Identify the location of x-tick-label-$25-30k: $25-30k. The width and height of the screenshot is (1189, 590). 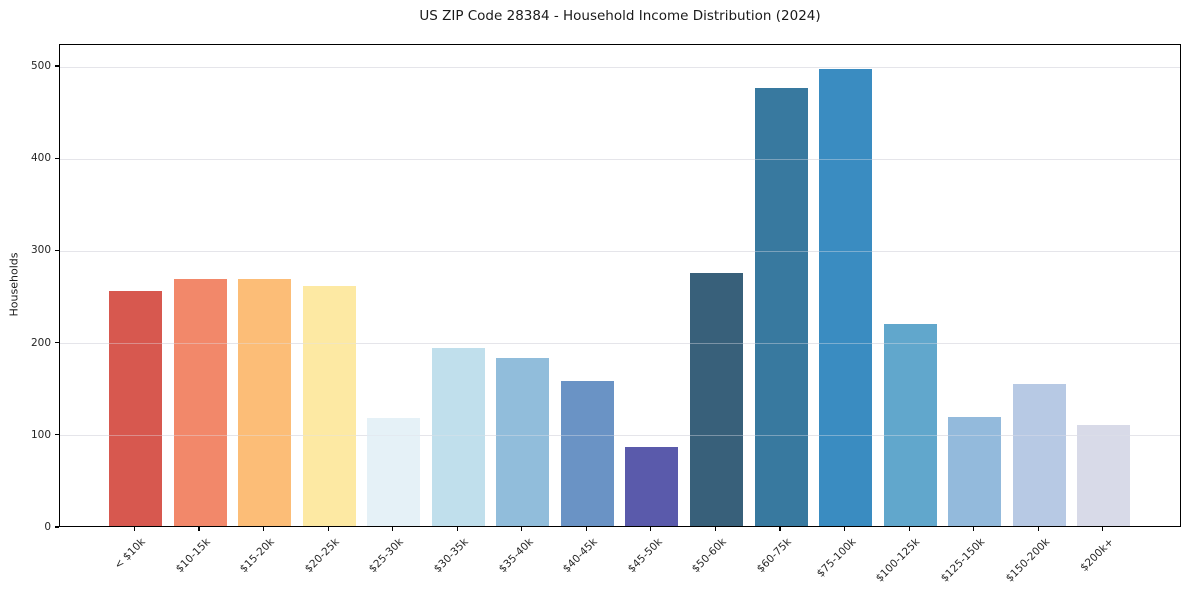
(387, 556).